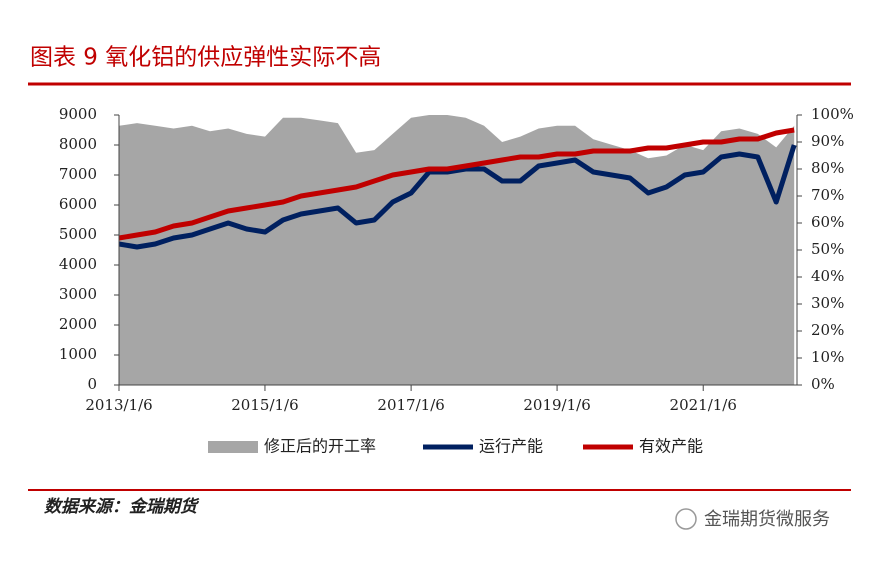 This screenshot has height=563, width=889. Describe the element at coordinates (320, 446) in the screenshot. I see `legend-label: 修正后的开工率` at that location.